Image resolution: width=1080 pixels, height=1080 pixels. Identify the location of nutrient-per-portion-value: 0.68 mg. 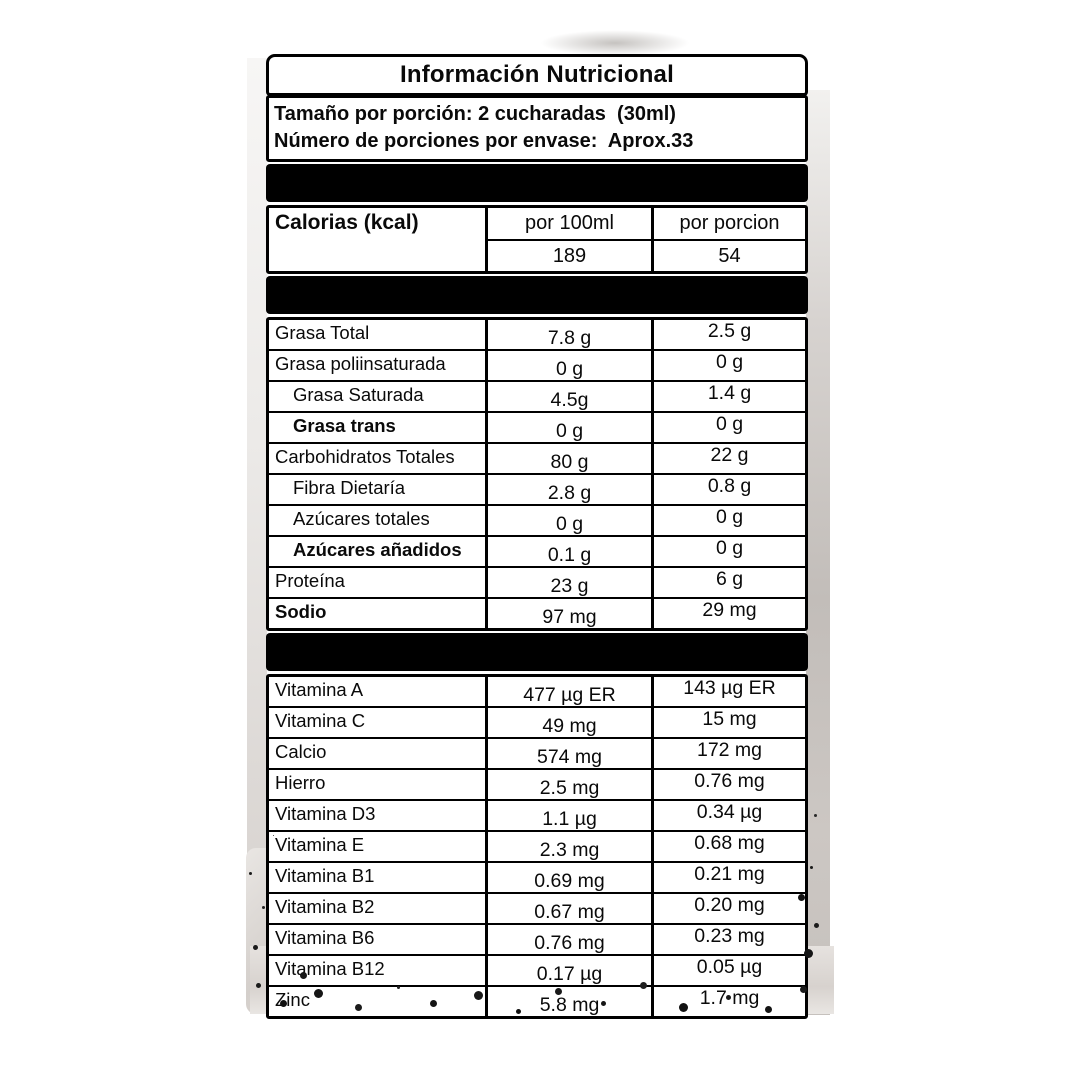
(728, 846).